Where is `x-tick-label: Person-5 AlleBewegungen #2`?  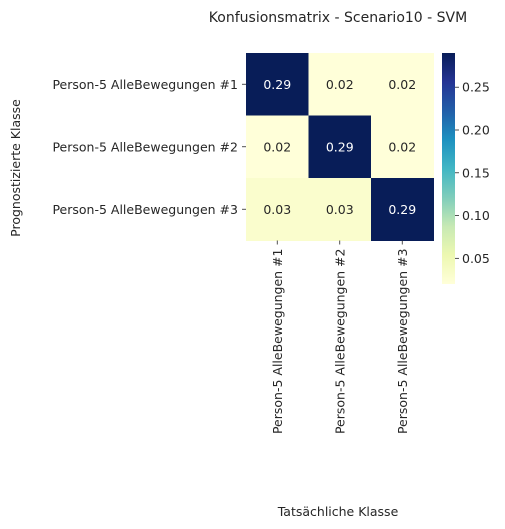
x-tick-label: Person-5 AlleBewegungen #2 is located at coordinates (339, 342).